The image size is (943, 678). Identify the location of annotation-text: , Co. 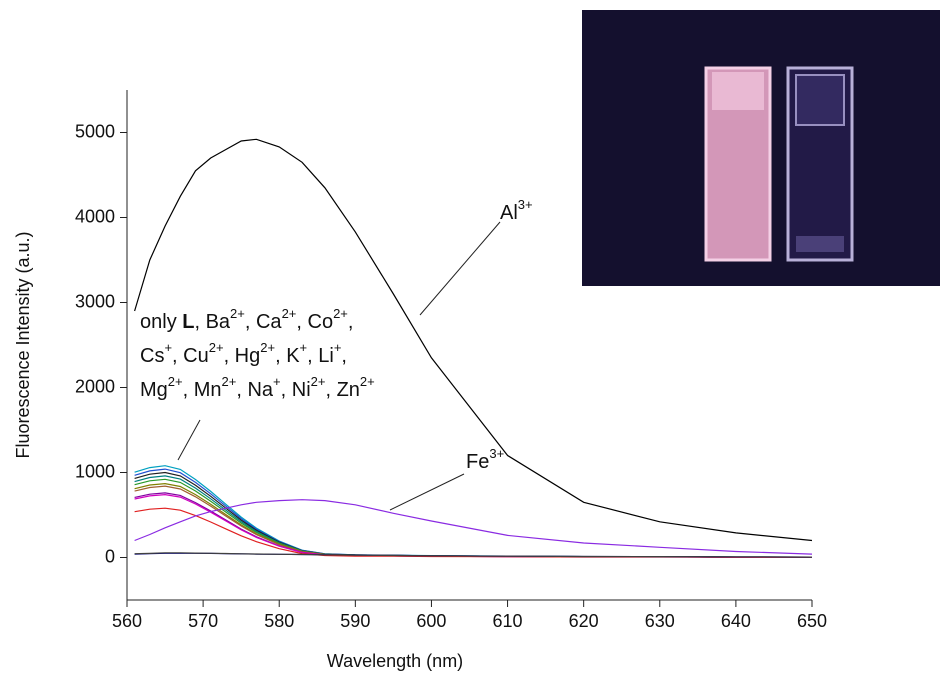
(314, 322).